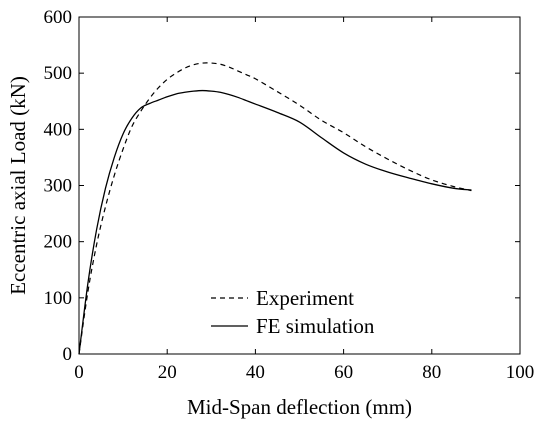  What do you see at coordinates (58, 298) in the screenshot?
I see `y-tick-label: 100` at bounding box center [58, 298].